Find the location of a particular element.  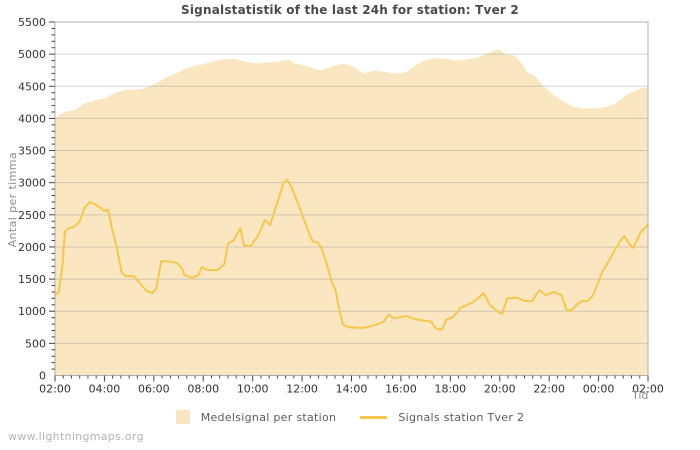

x-tick-label: 06:00 is located at coordinates (154, 389).